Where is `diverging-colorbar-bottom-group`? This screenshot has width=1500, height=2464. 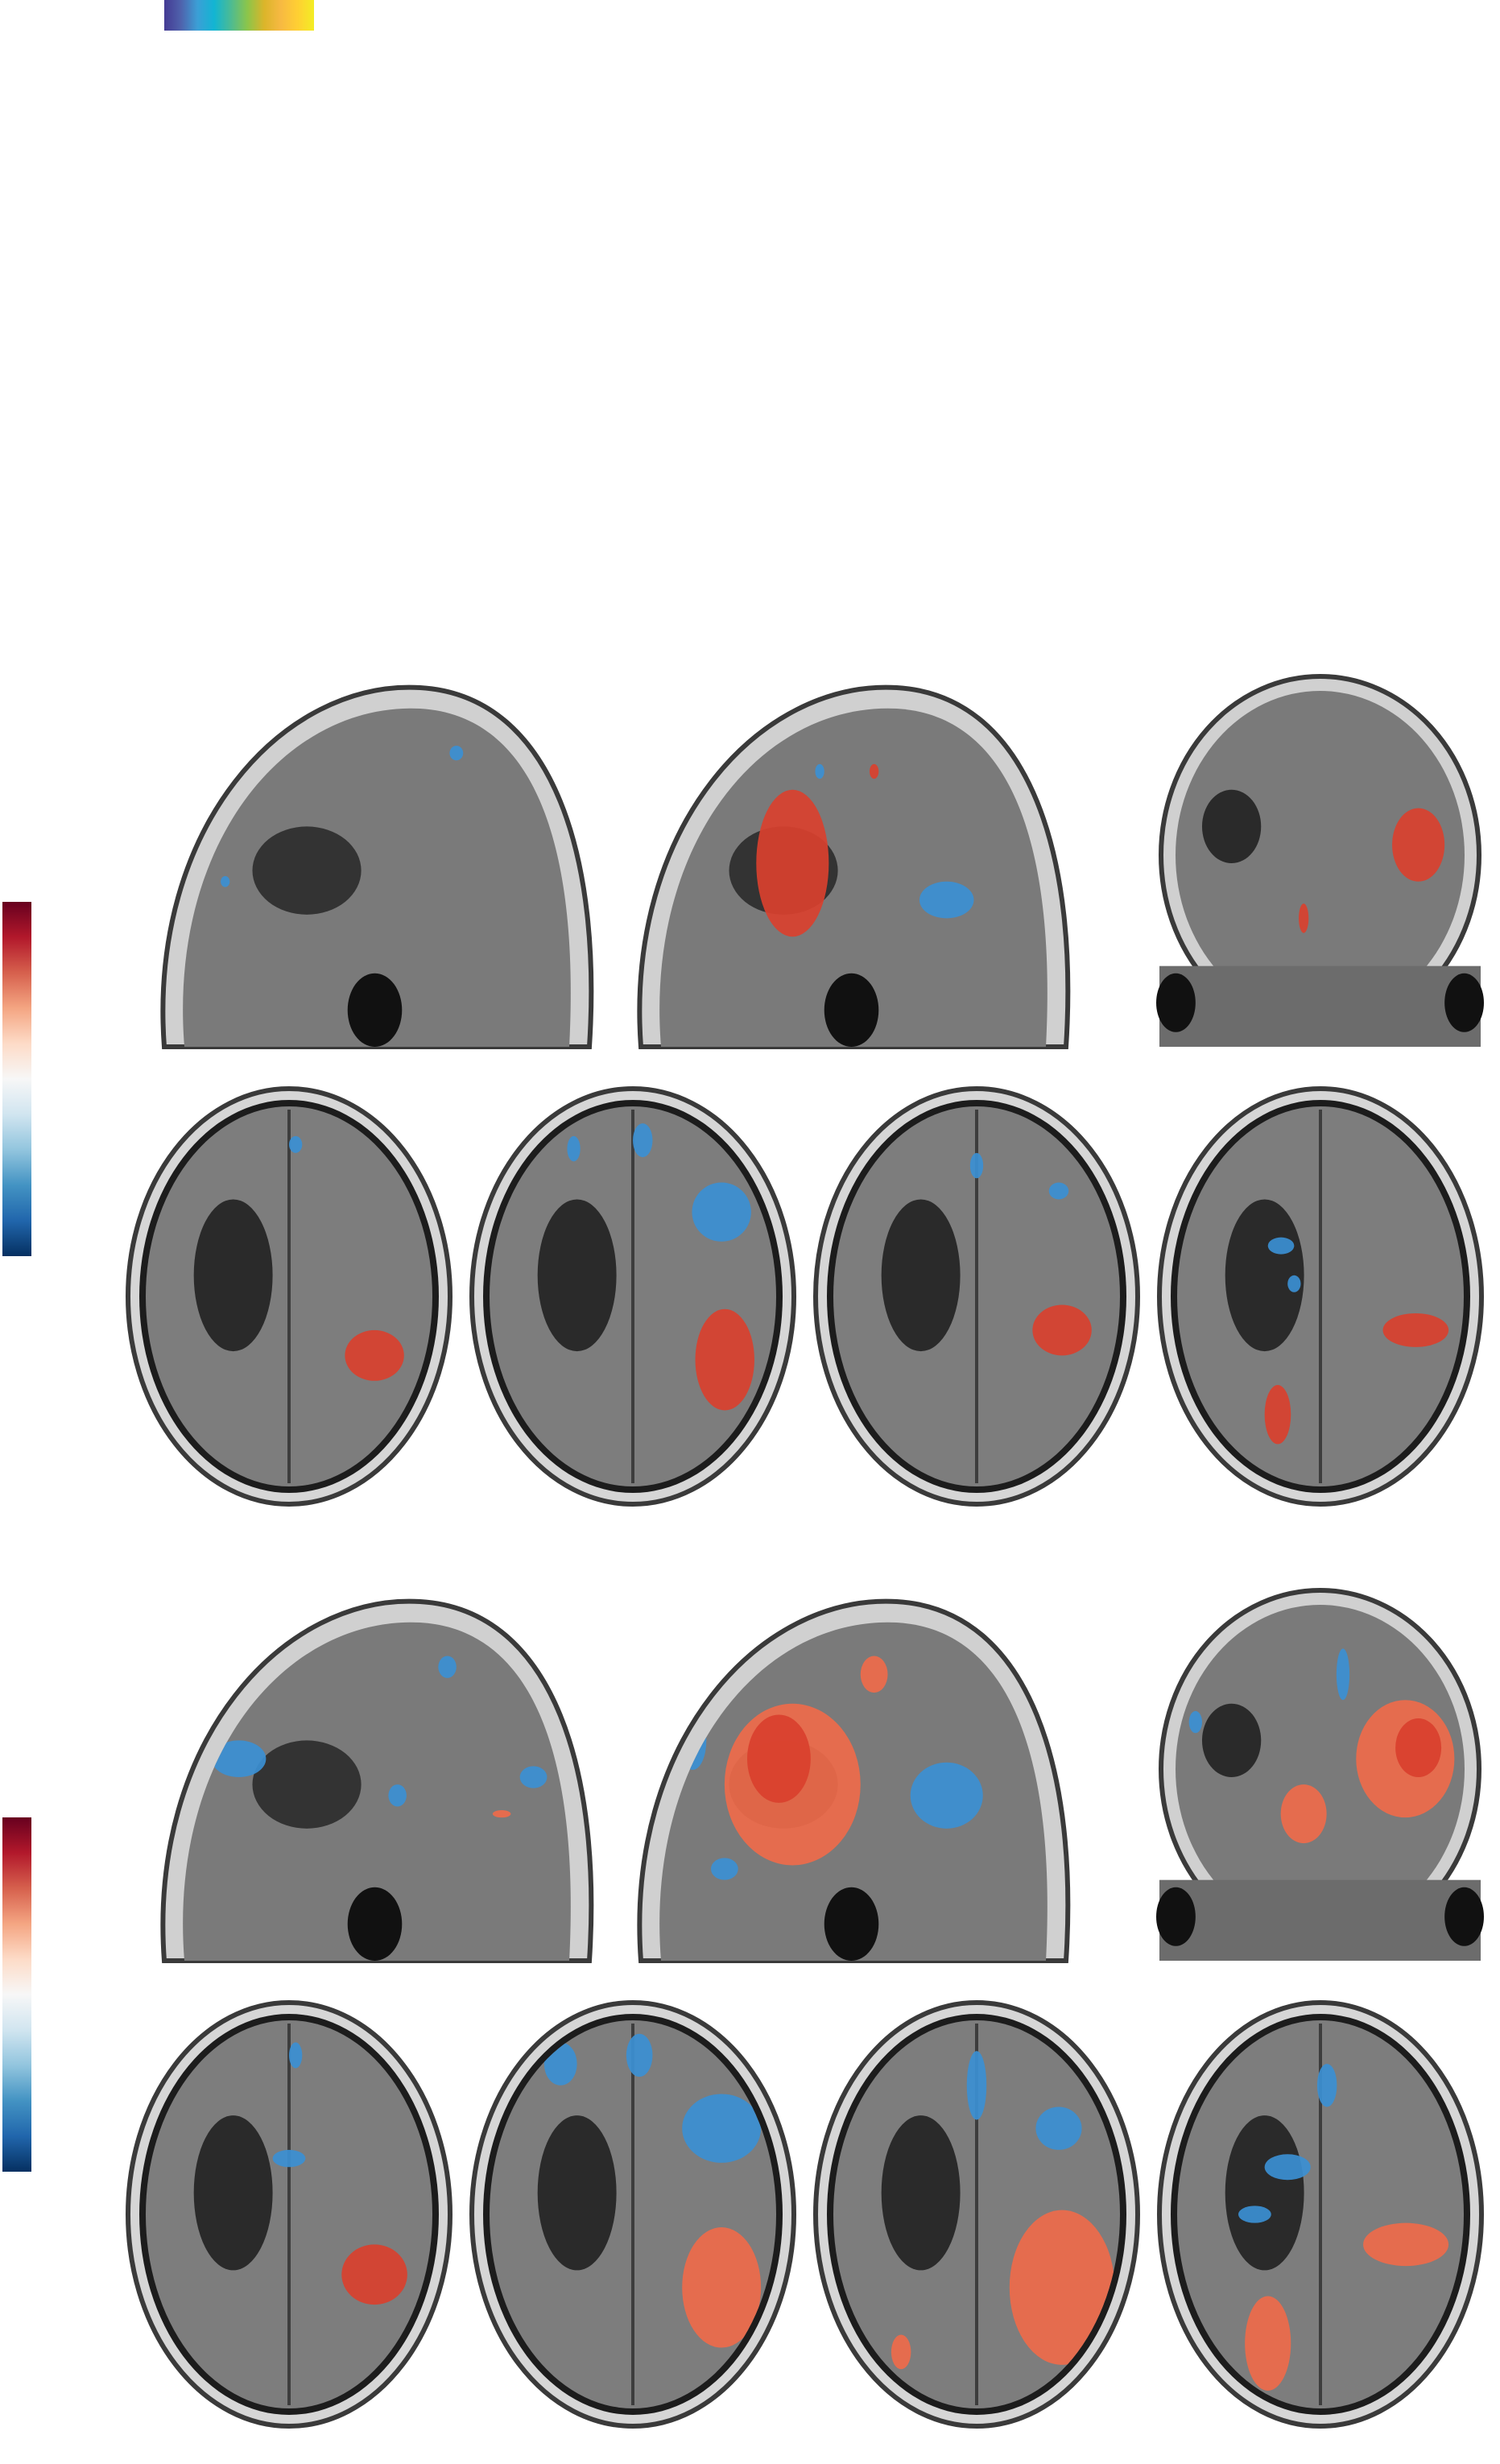
diverging-colorbar-bottom-group is located at coordinates (16, 1994).